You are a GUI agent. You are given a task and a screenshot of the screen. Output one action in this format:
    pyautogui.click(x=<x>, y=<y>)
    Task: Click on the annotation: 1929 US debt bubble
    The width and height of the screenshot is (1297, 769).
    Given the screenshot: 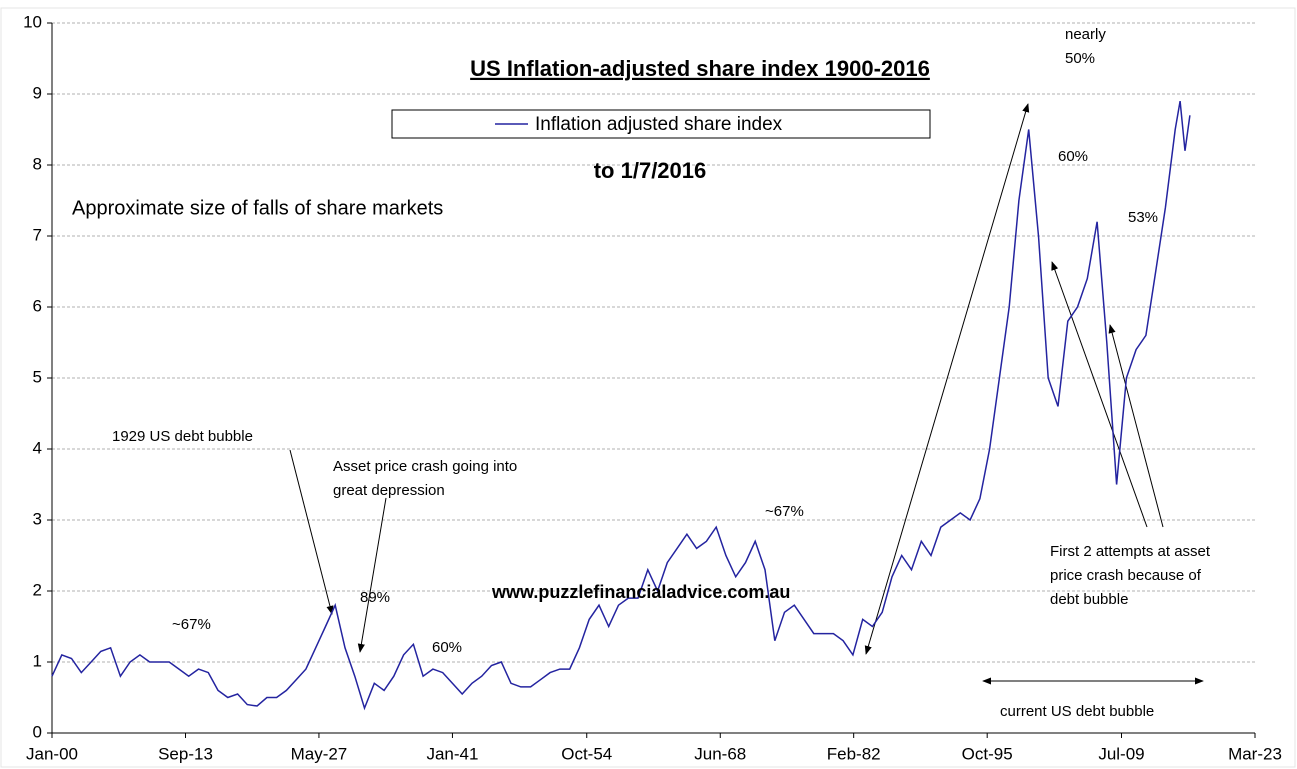 What is the action you would take?
    pyautogui.click(x=182, y=436)
    